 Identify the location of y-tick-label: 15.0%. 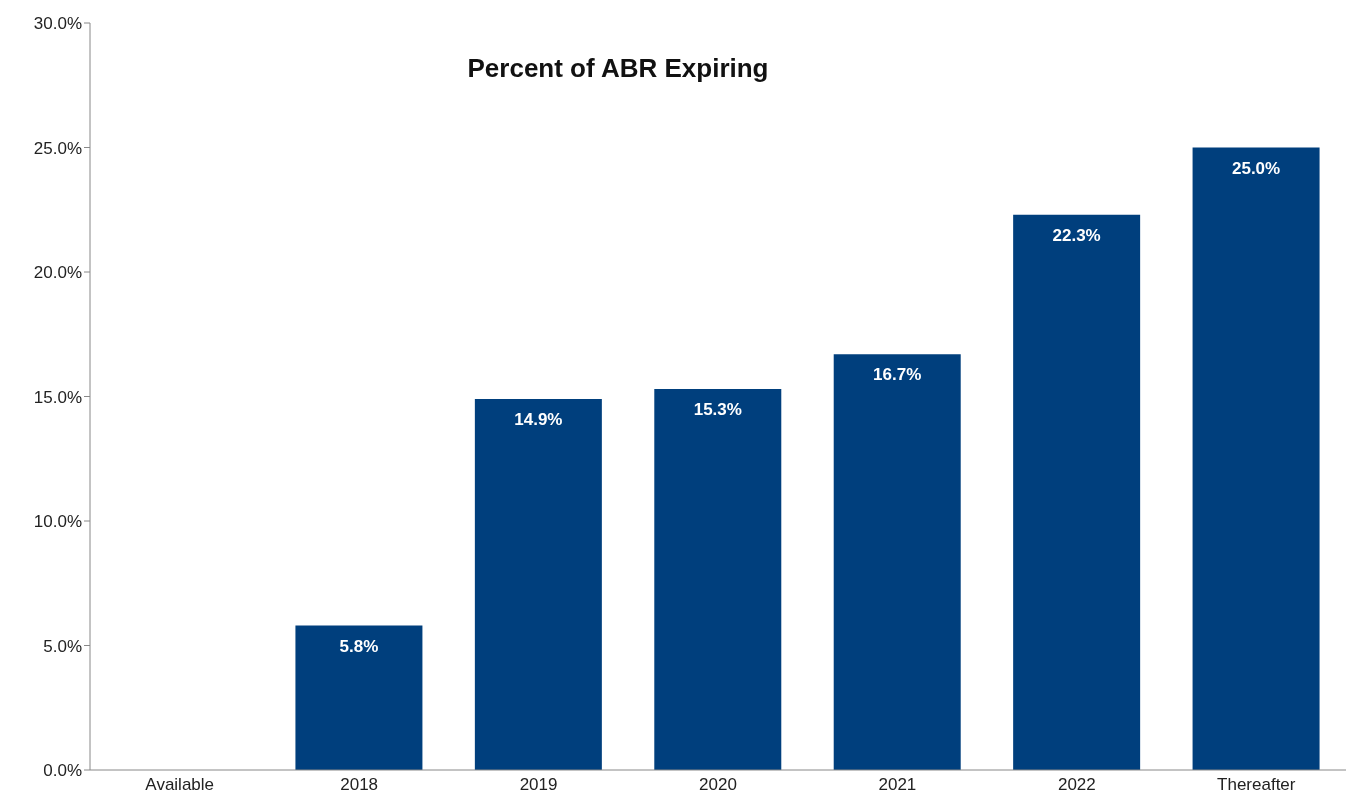
(57, 397).